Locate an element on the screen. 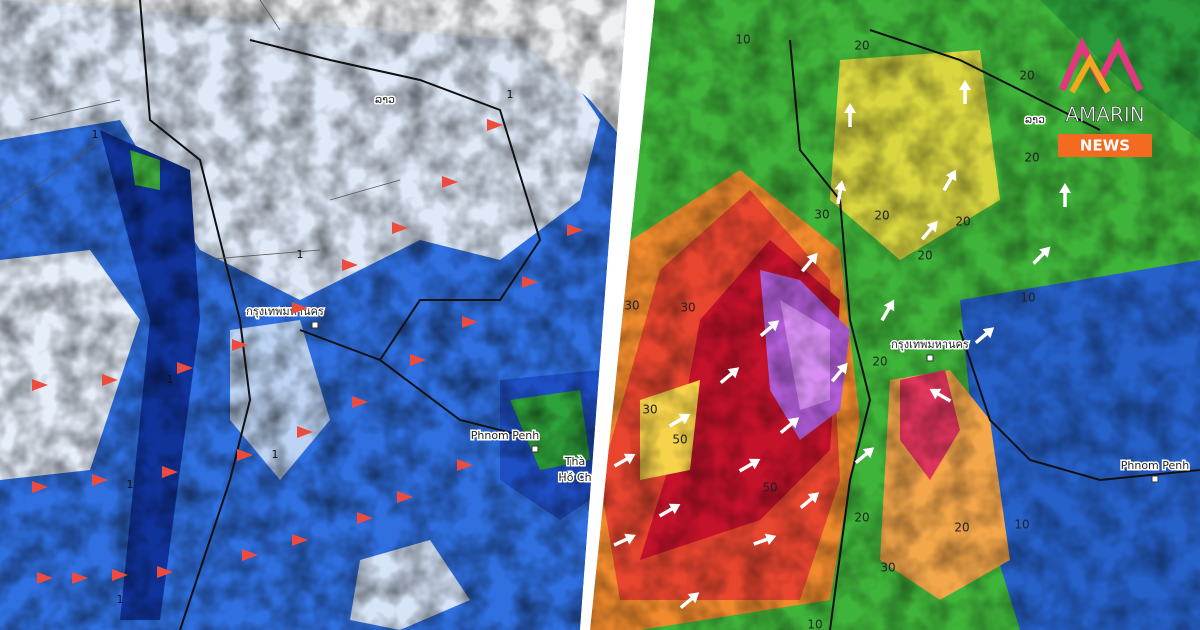 The width and height of the screenshot is (1200, 630). place-label: Thà is located at coordinates (574, 461).